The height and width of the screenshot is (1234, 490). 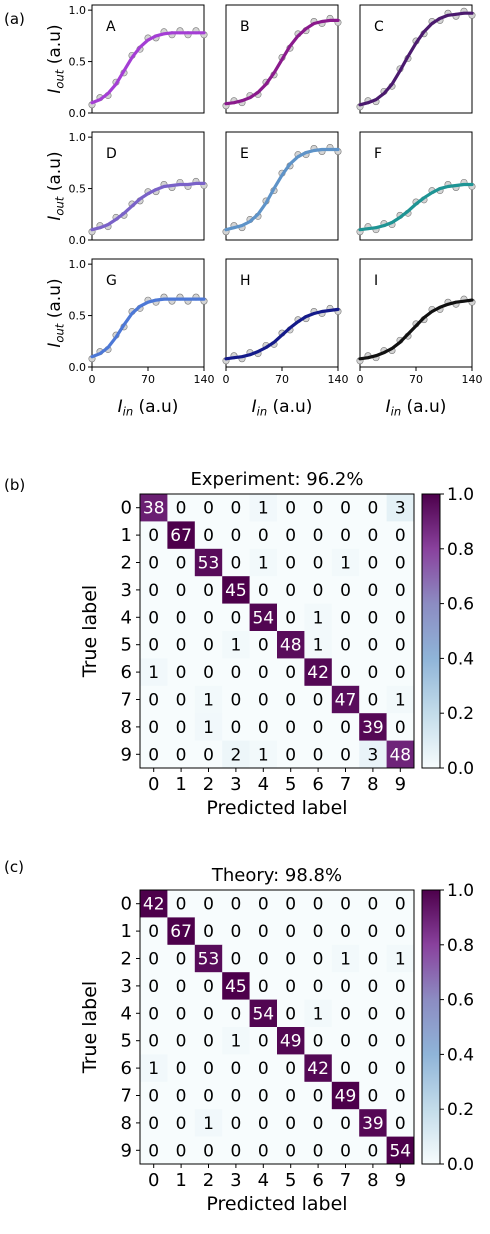 What do you see at coordinates (416, 59) in the screenshot?
I see `subplot-C: C` at bounding box center [416, 59].